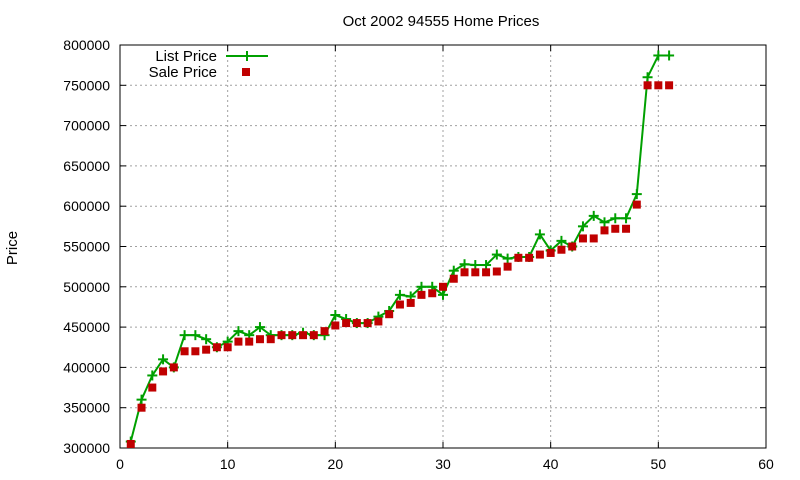 This screenshot has height=480, width=800. I want to click on y-tick-label: 450000, so click(86, 327).